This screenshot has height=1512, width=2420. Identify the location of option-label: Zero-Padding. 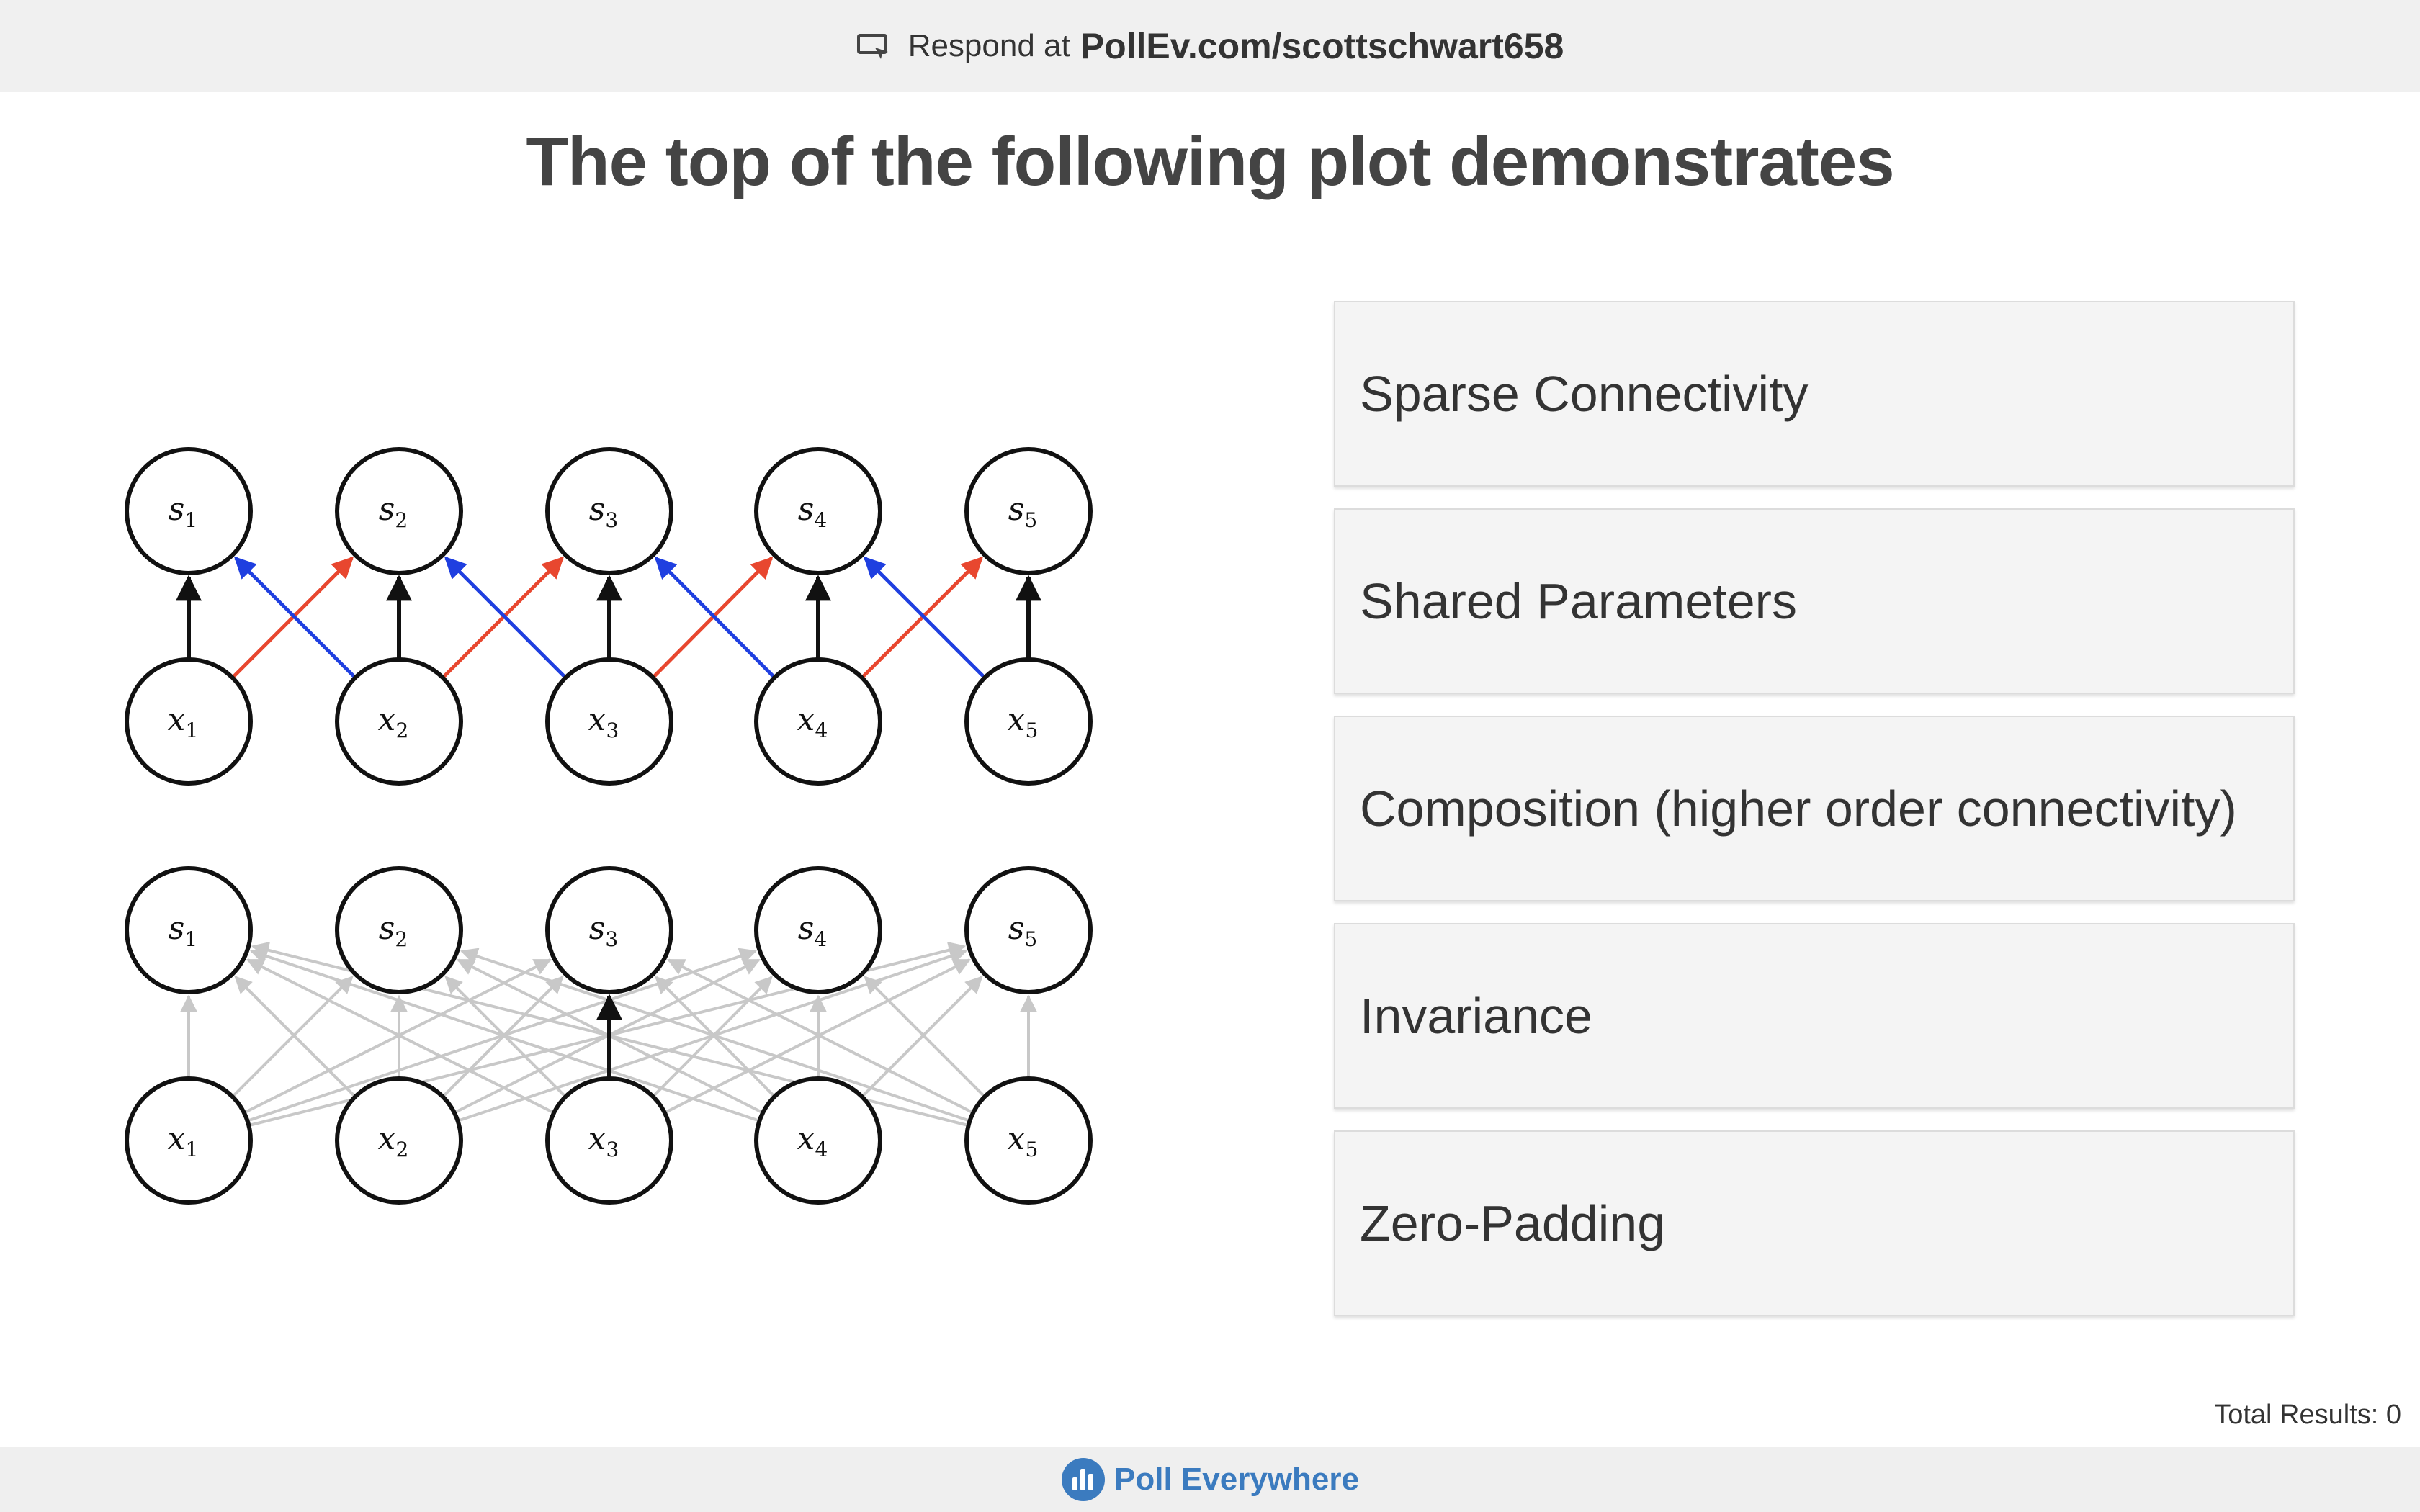
(1513, 1223).